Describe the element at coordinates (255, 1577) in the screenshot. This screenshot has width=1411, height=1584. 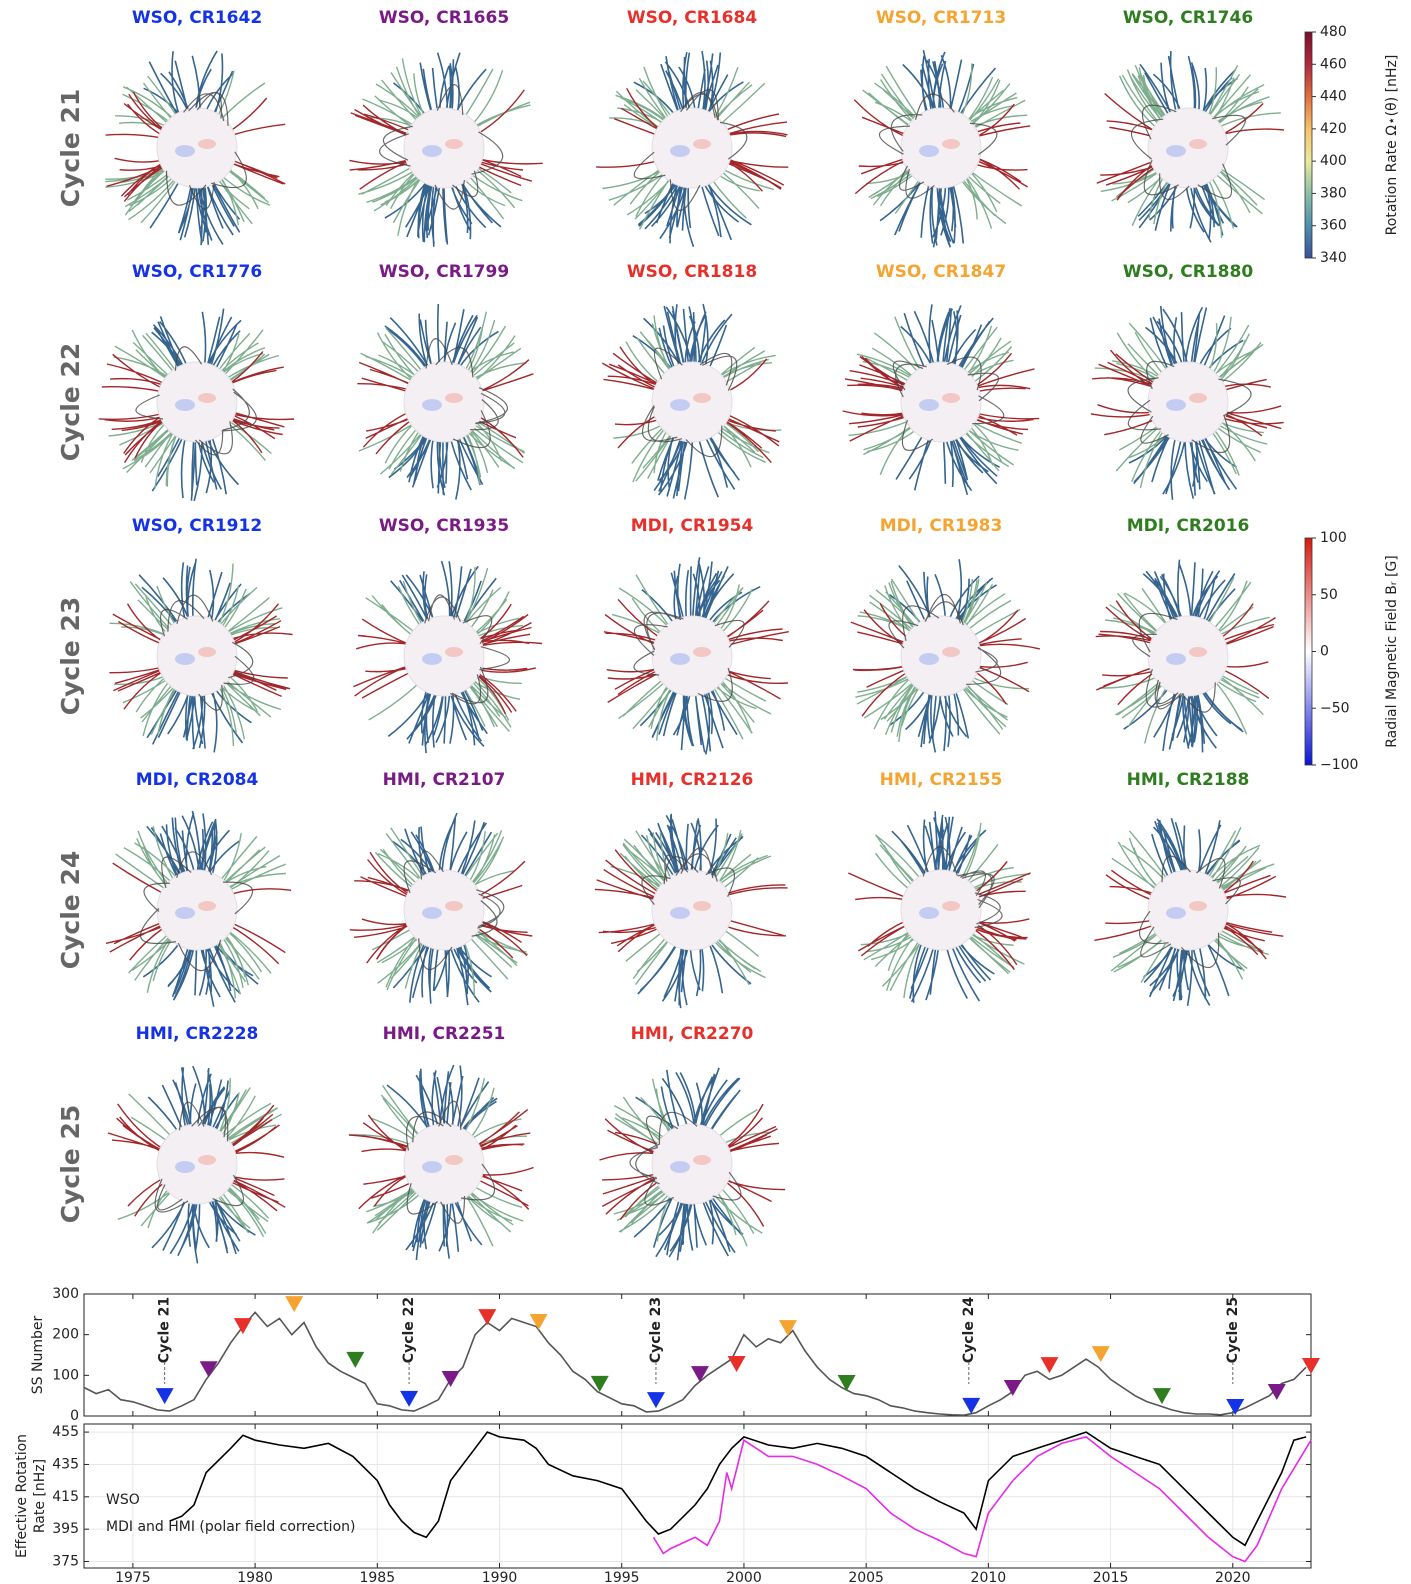
I see `x-tick-label: 1980` at that location.